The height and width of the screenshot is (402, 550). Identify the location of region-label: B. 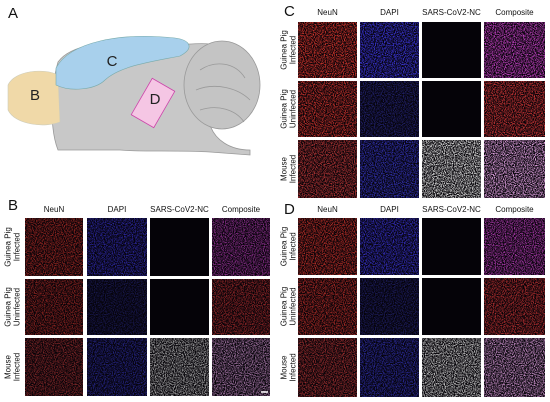
(35, 95).